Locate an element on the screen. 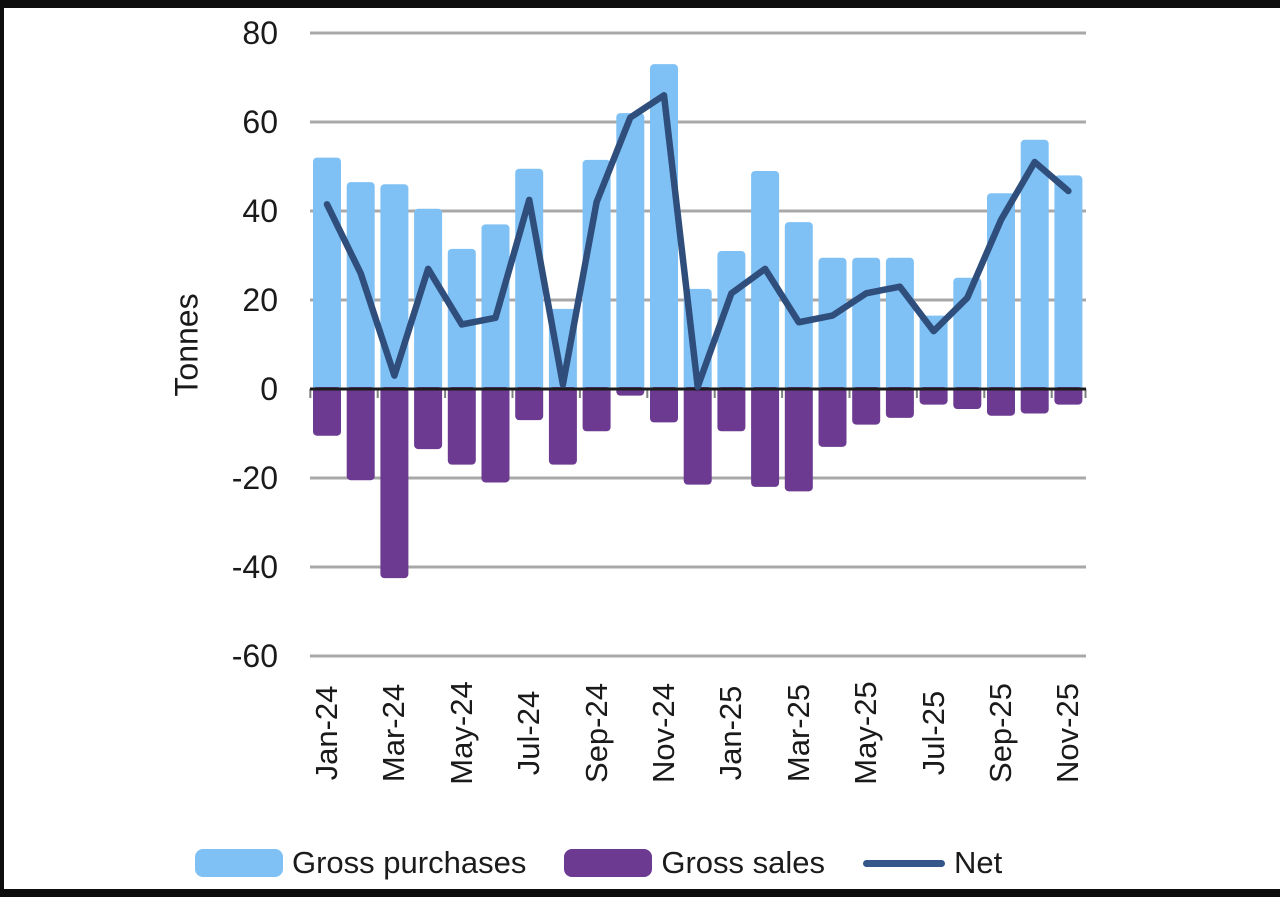 This screenshot has height=897, width=1280. x-axis-tick-label: Sep-24 is located at coordinates (596, 733).